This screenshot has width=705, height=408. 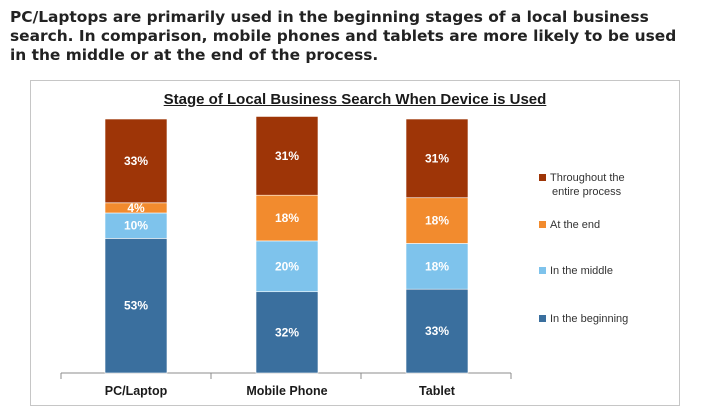 I want to click on category-label: Tablet, so click(x=437, y=391).